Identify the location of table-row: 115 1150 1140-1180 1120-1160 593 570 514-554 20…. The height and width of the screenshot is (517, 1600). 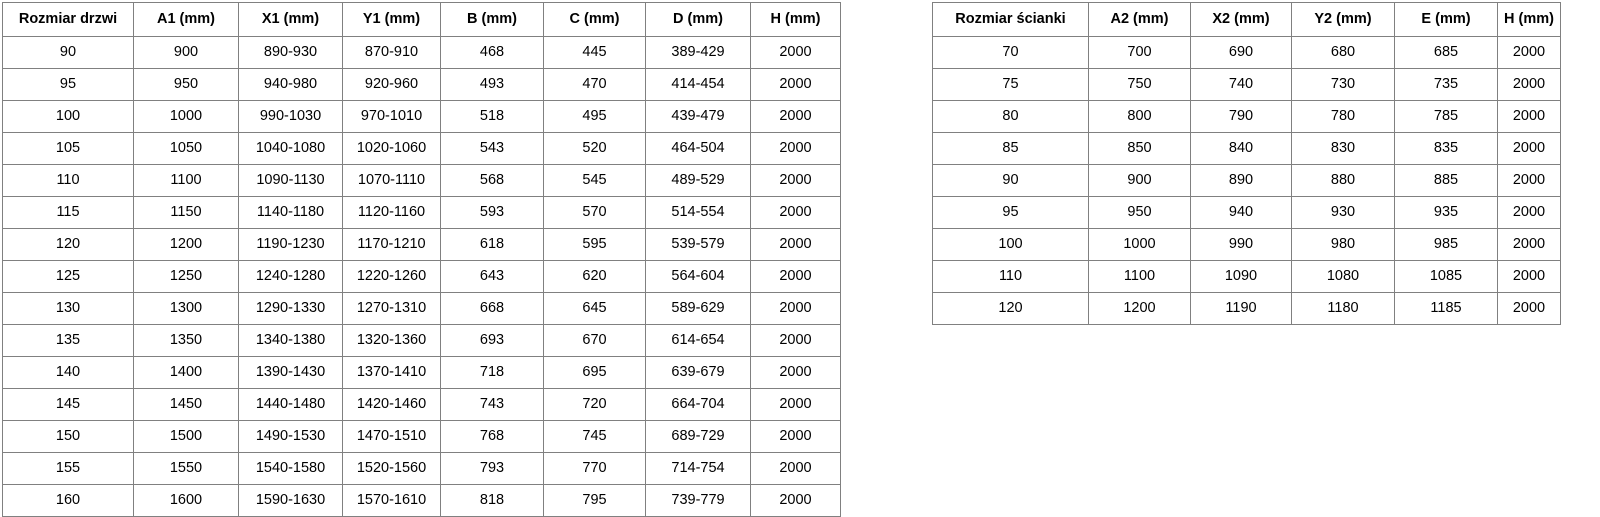
(421, 212).